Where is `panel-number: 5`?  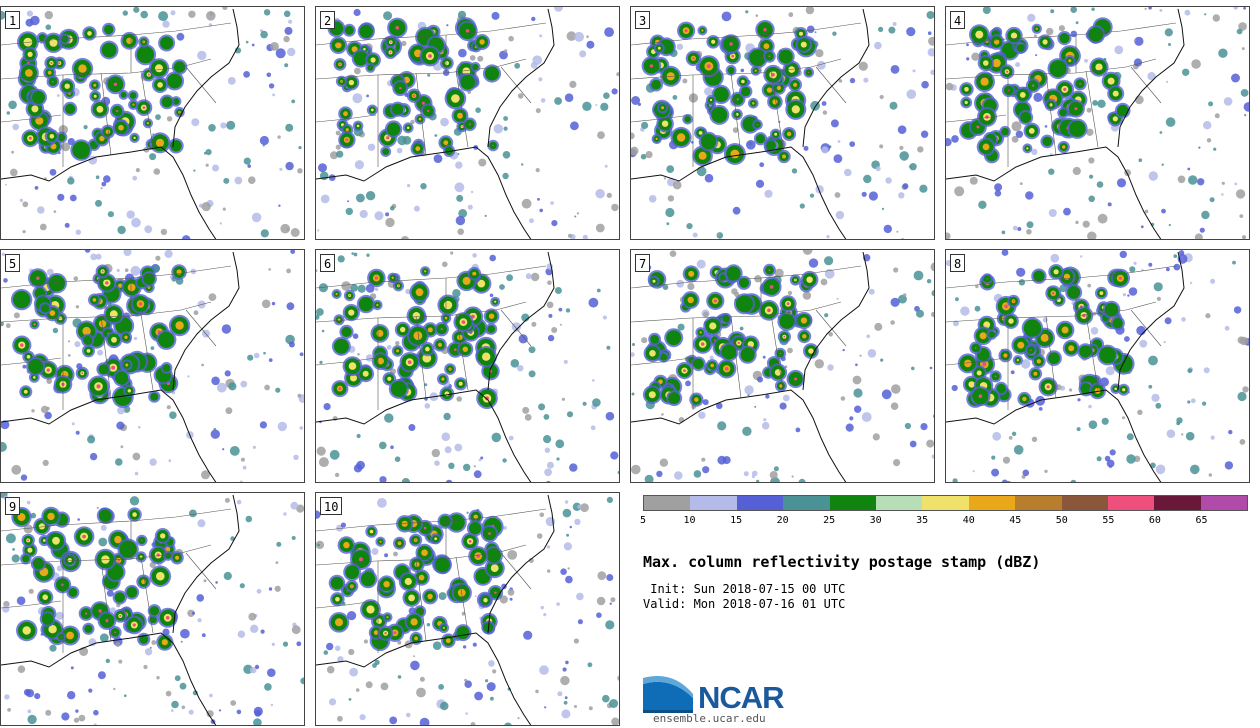
panel-number: 5 is located at coordinates (13, 263).